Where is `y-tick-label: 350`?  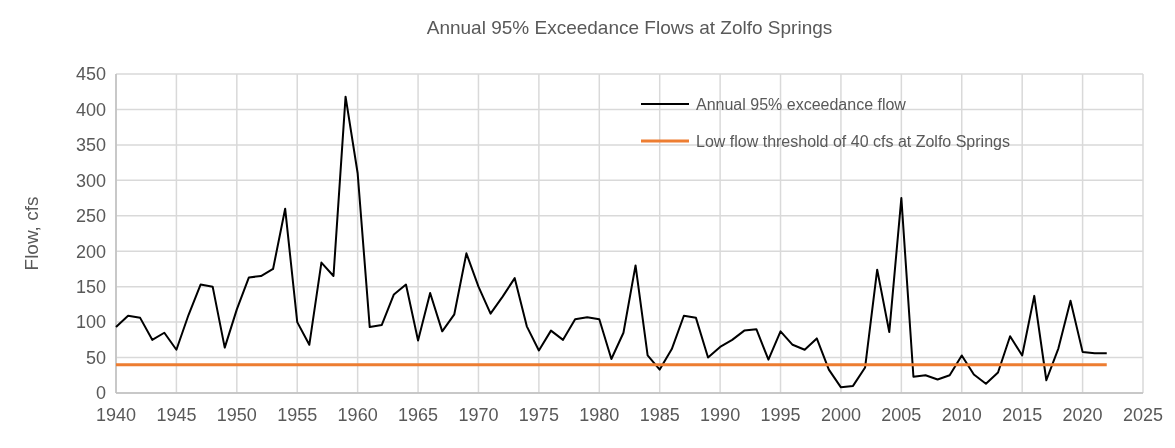 y-tick-label: 350 is located at coordinates (90, 145).